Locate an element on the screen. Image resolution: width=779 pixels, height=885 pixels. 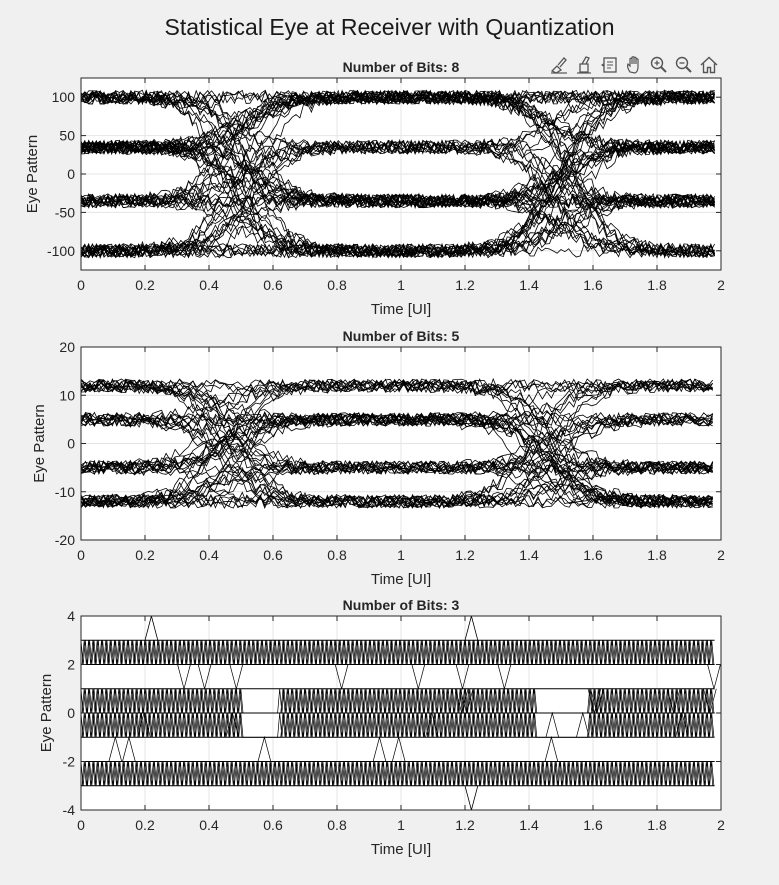
y-tick-label: 10 is located at coordinates (67, 395).